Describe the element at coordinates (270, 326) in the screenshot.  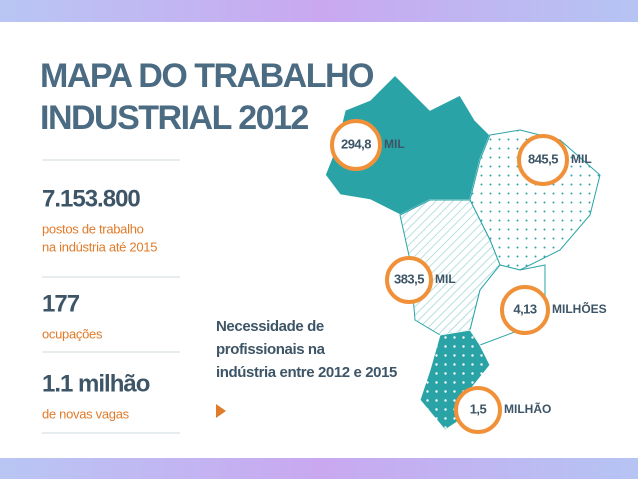
I see `note: Necessidade de` at that location.